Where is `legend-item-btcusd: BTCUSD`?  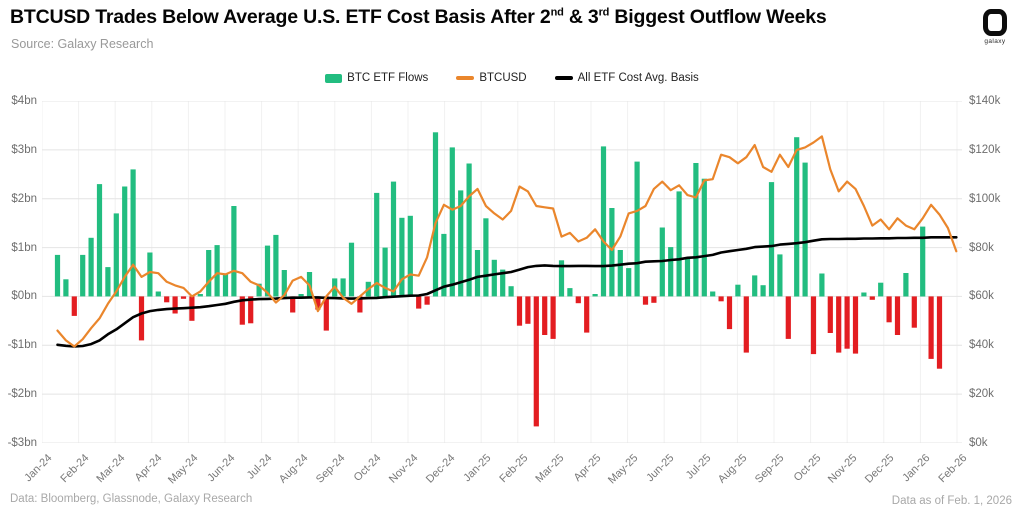
legend-item-btcusd: BTCUSD is located at coordinates (491, 78).